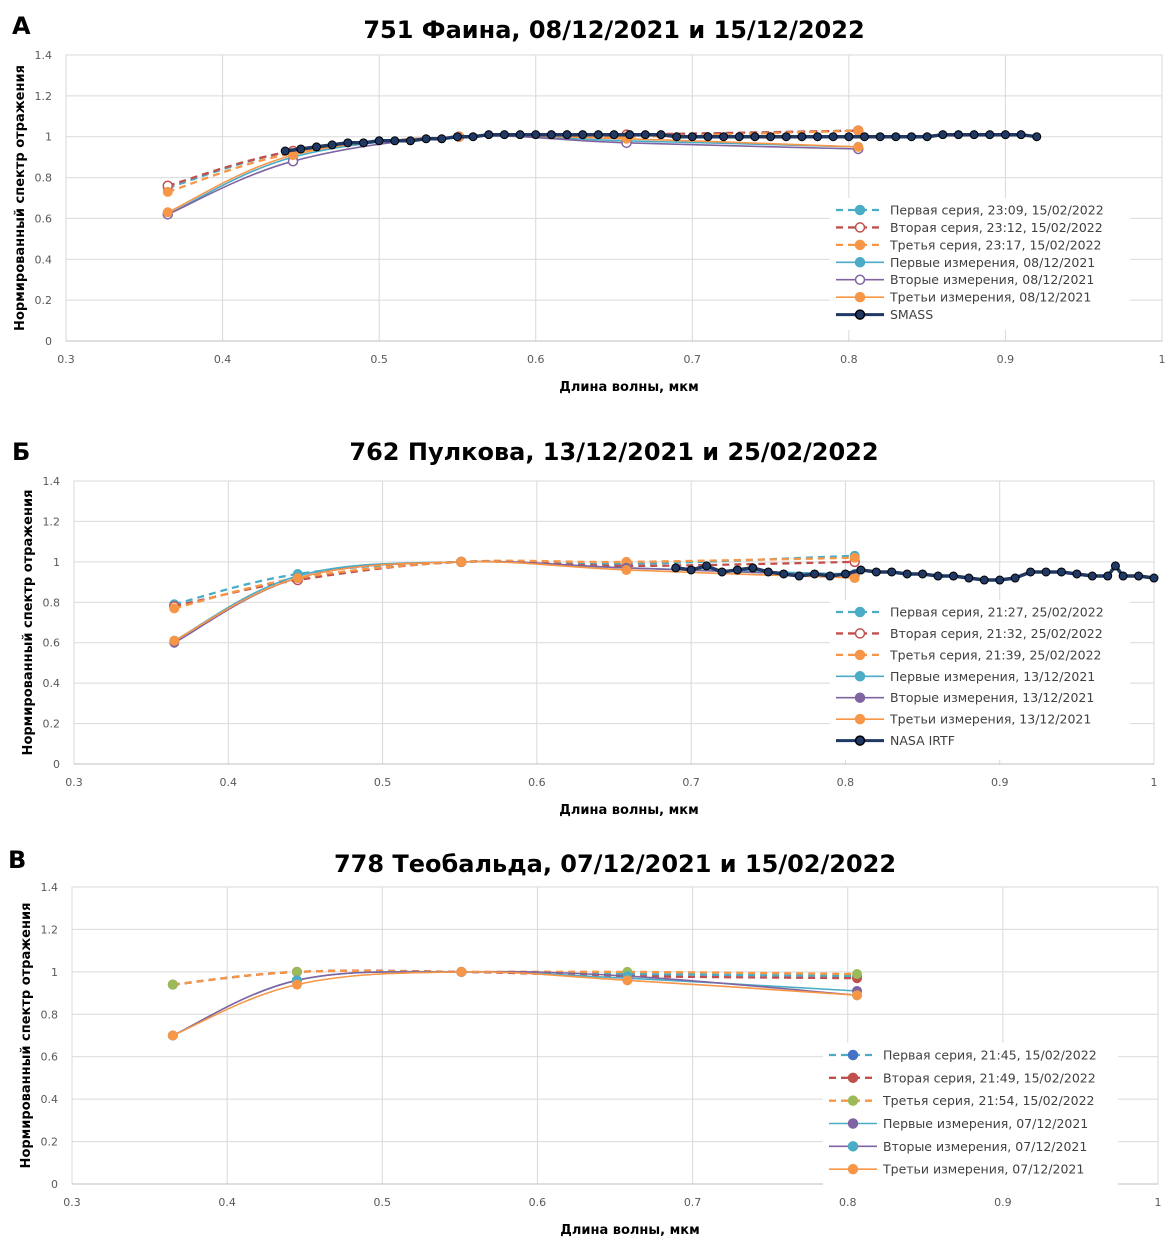 This screenshot has width=1168, height=1242. What do you see at coordinates (513, 161) in the screenshot?
I see `series-line` at bounding box center [513, 161].